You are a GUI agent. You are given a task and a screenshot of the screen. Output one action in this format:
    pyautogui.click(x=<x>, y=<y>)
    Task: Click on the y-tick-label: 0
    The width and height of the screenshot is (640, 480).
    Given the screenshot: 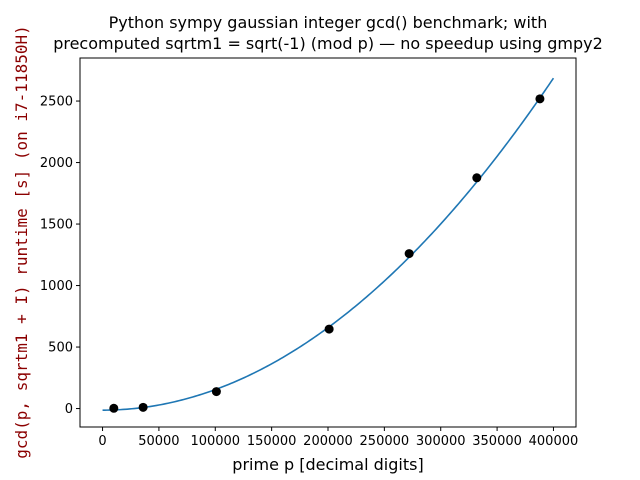 What is the action you would take?
    pyautogui.click(x=69, y=409)
    